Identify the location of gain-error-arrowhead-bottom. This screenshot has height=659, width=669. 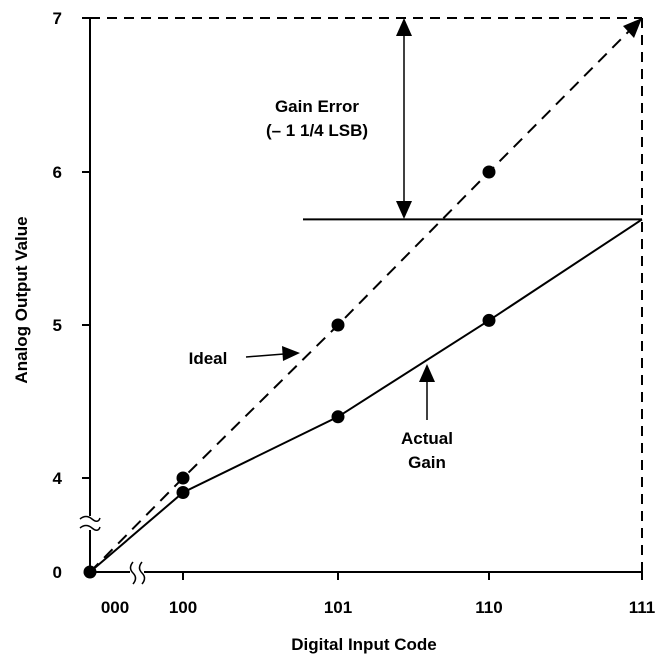
(404, 210).